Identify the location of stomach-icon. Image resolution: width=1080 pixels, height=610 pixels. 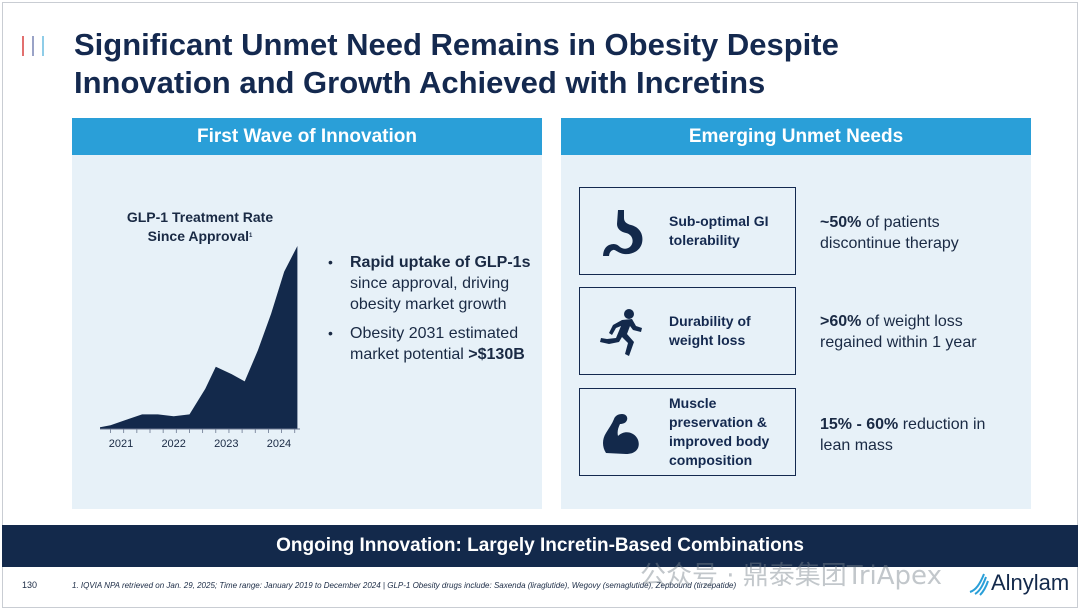
(623, 233).